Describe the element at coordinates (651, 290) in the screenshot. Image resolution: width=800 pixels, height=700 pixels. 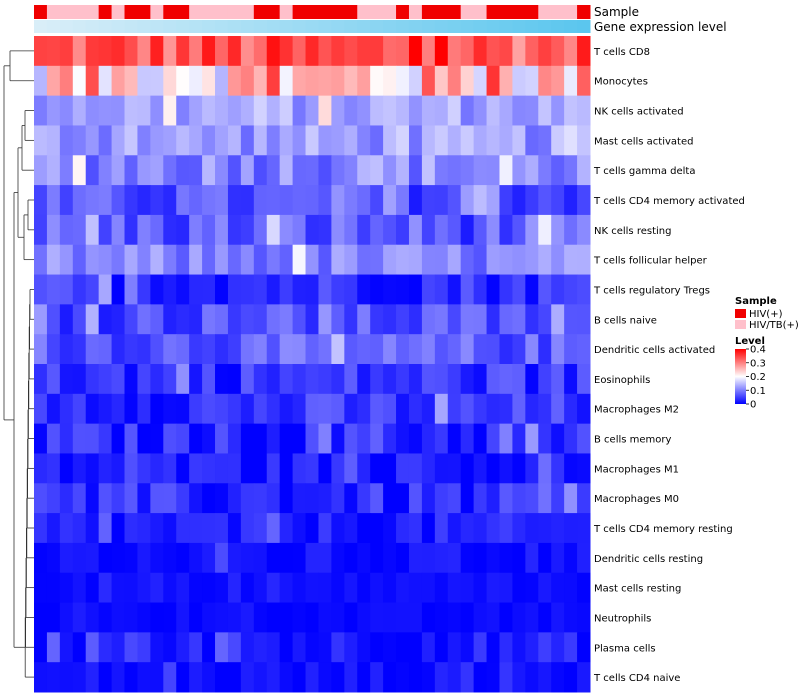
I see `row-label: T cells regulatory Tregs` at that location.